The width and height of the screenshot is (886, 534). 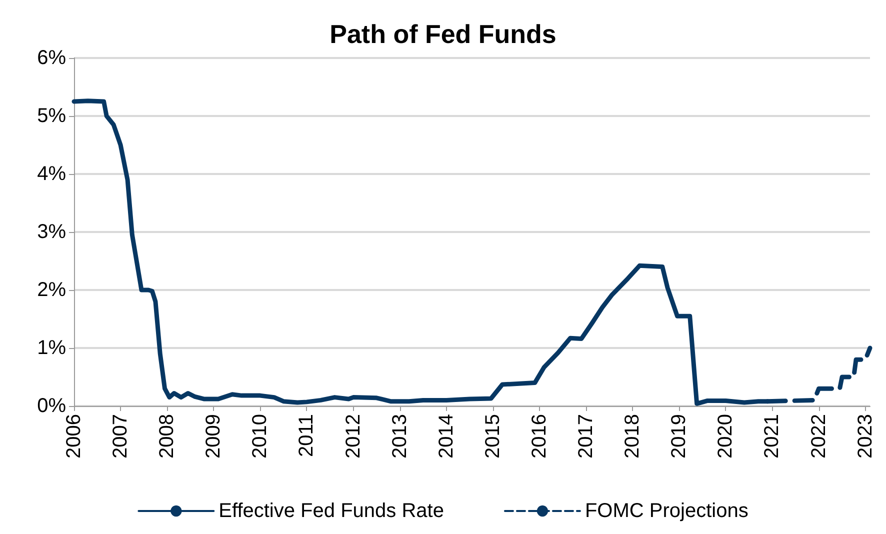 What do you see at coordinates (819, 436) in the screenshot?
I see `x-tick-label: 2022` at bounding box center [819, 436].